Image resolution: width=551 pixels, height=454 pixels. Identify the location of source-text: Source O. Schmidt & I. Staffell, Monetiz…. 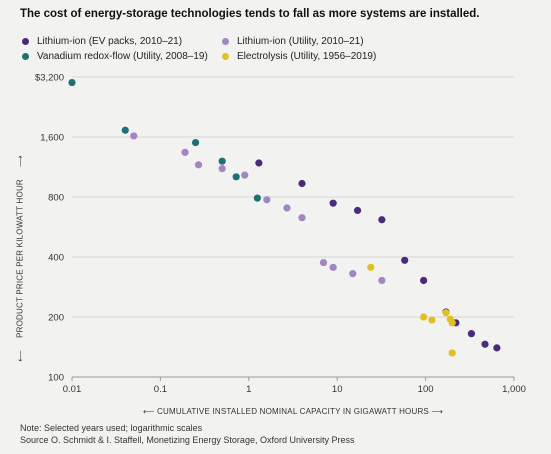
(187, 440).